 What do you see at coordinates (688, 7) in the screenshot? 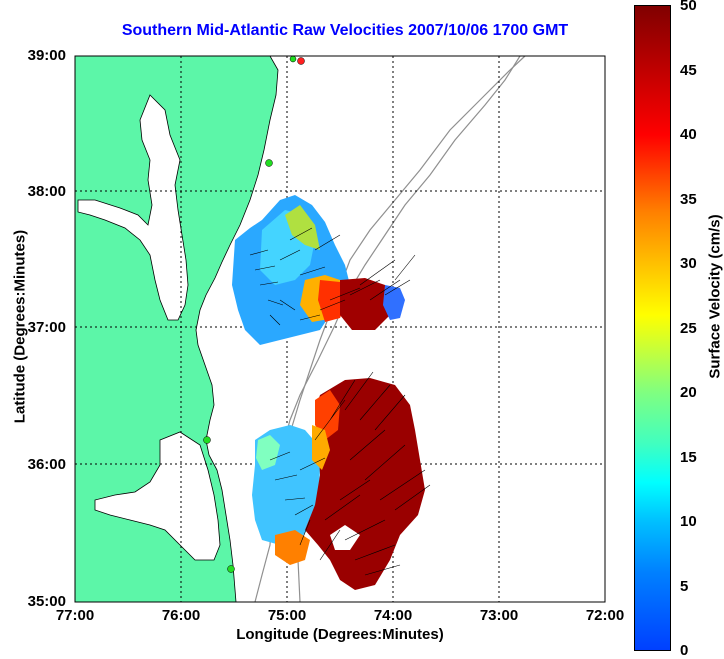
I see `colorbar-tick: 50` at bounding box center [688, 7].